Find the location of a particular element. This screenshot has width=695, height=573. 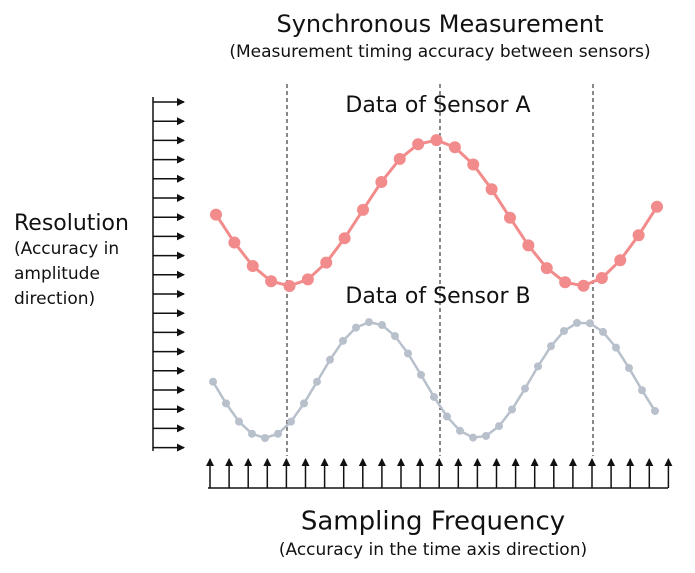

sampling-subtitle: (Accuracy in the time axis direction) is located at coordinates (433, 550).